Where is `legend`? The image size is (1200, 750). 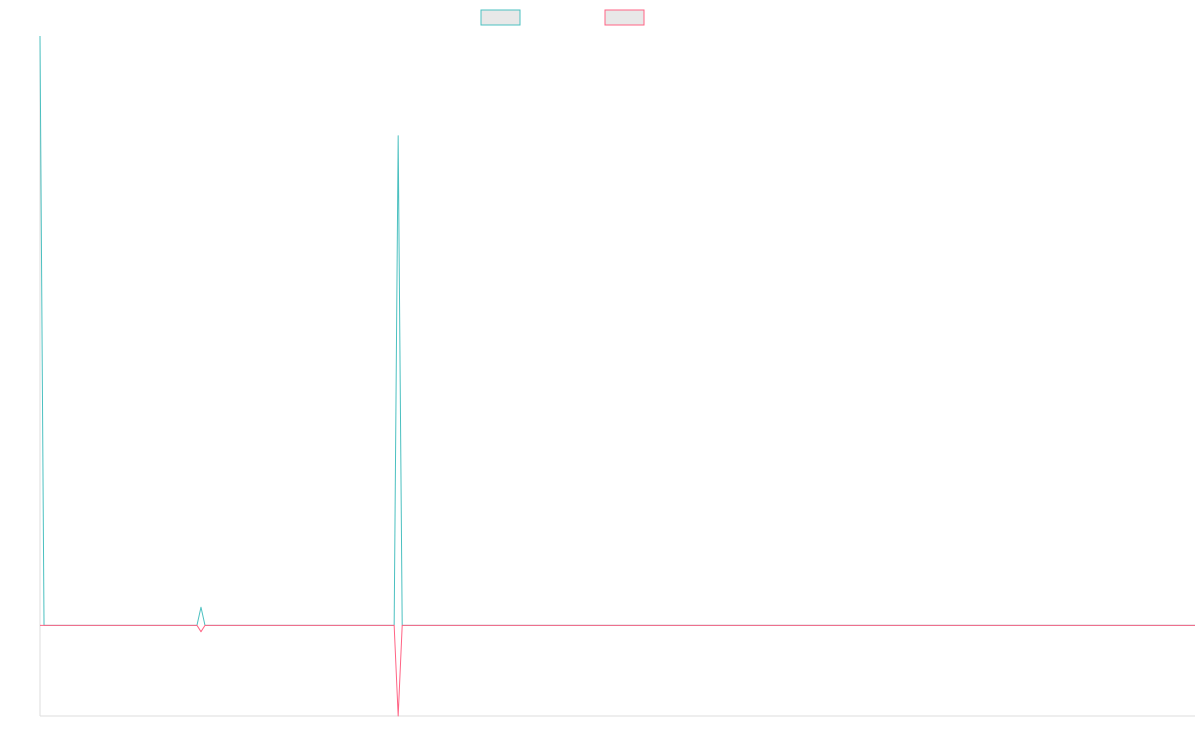
legend is located at coordinates (562, 17).